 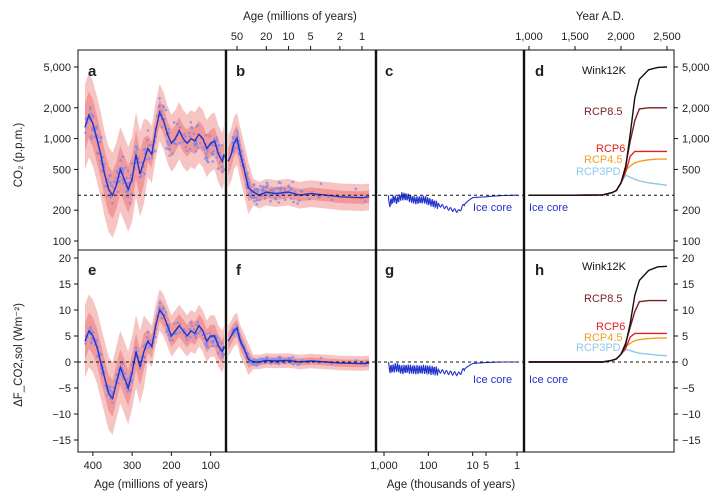 What do you see at coordinates (62, 170) in the screenshot?
I see `co2-tick-label-left: 500` at bounding box center [62, 170].